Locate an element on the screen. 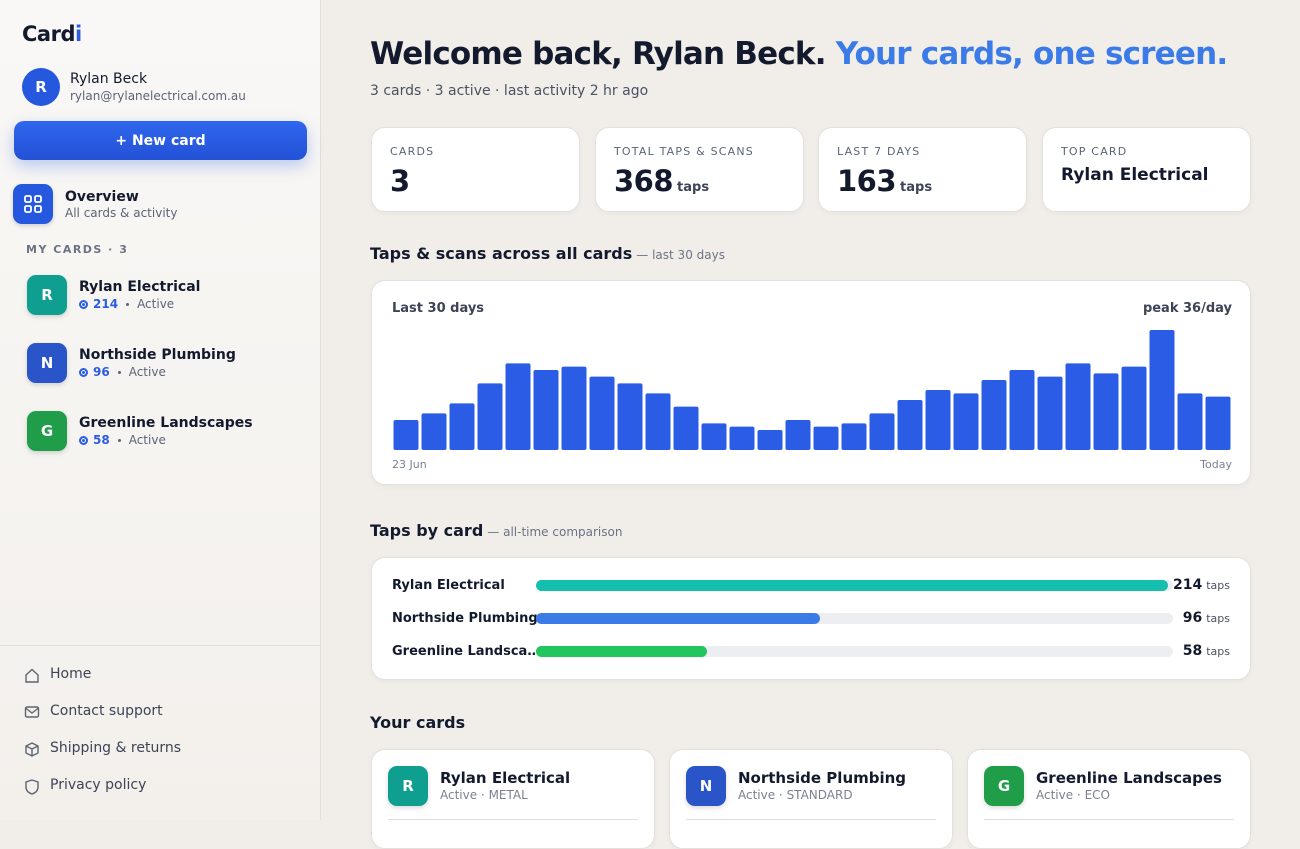  overview-subtitle: All cards & activity is located at coordinates (121, 213).